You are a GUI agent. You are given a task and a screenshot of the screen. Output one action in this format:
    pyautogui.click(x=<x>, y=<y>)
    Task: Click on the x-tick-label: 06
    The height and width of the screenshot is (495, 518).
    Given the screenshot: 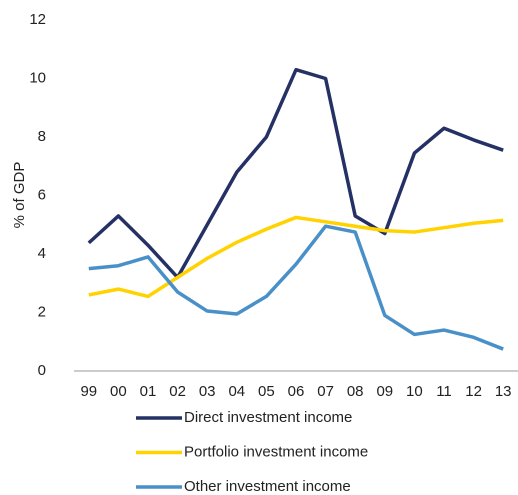 What is the action you would take?
    pyautogui.click(x=296, y=391)
    